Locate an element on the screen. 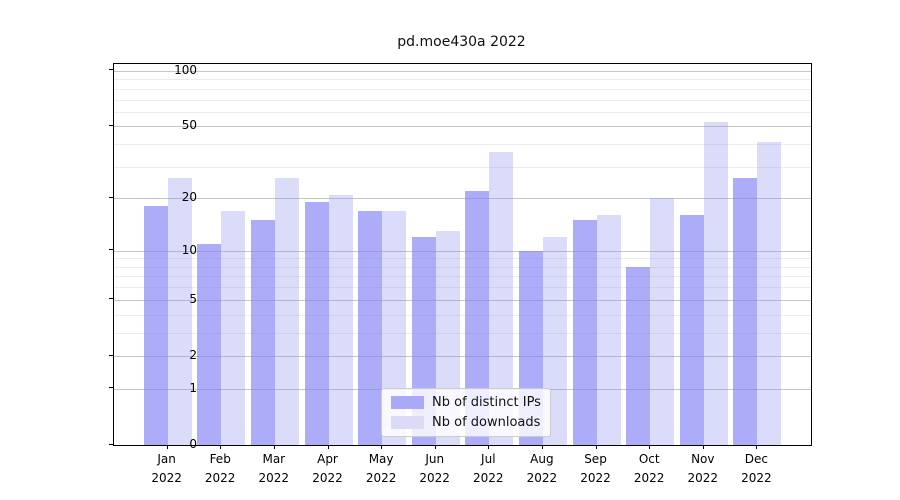  y-tick-label-1: 1 is located at coordinates (193, 387).